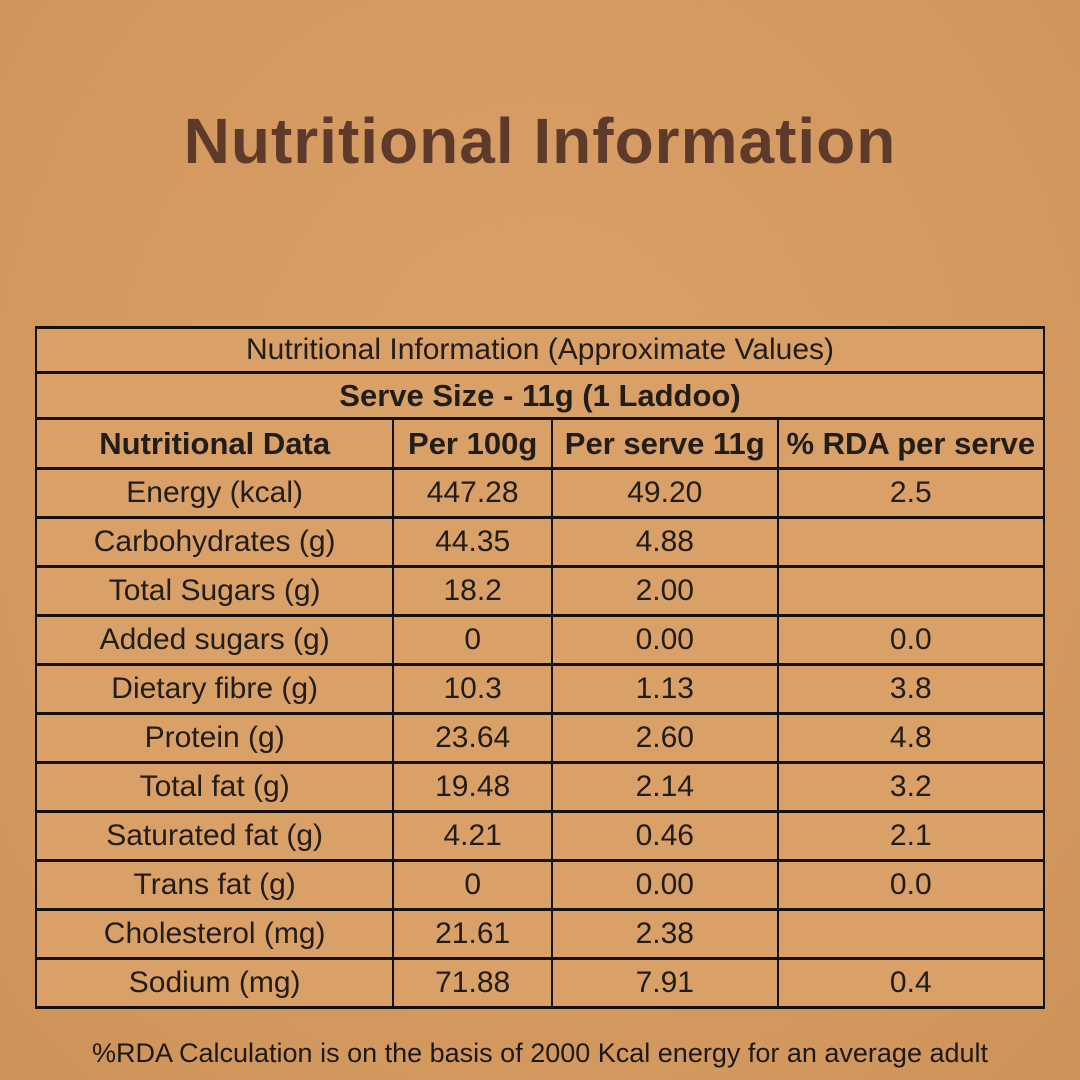 This screenshot has height=1080, width=1080. I want to click on nutrient-label: Total fat (g), so click(214, 787).